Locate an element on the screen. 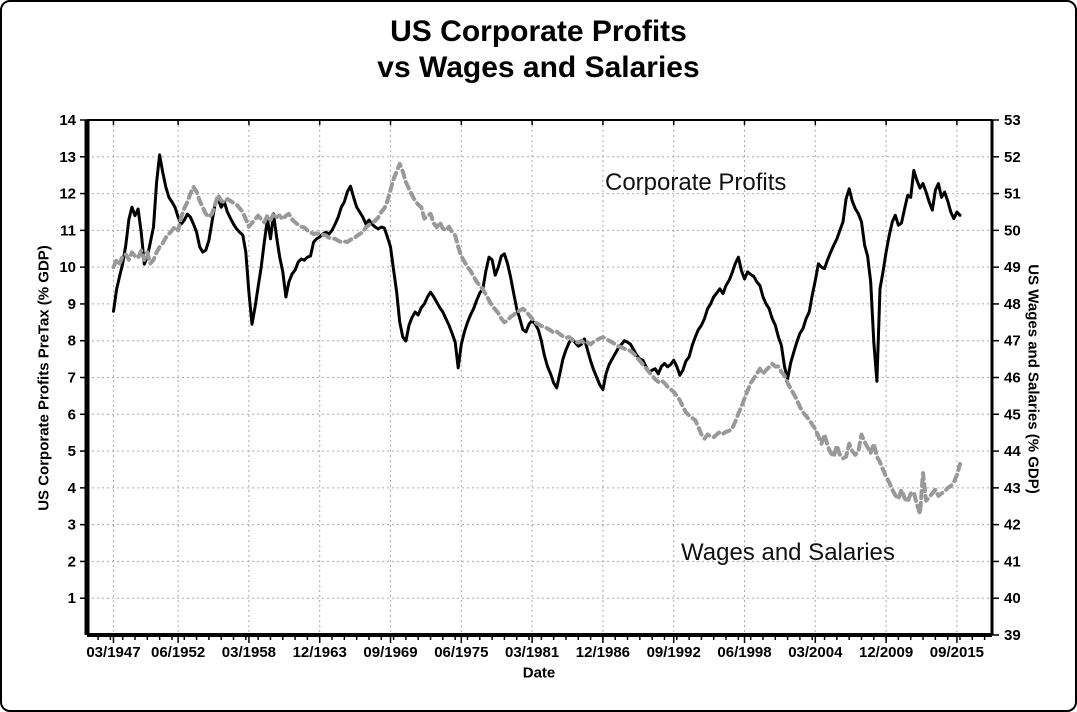 The height and width of the screenshot is (712, 1077). y-tick-label-left: 9 is located at coordinates (72, 304).